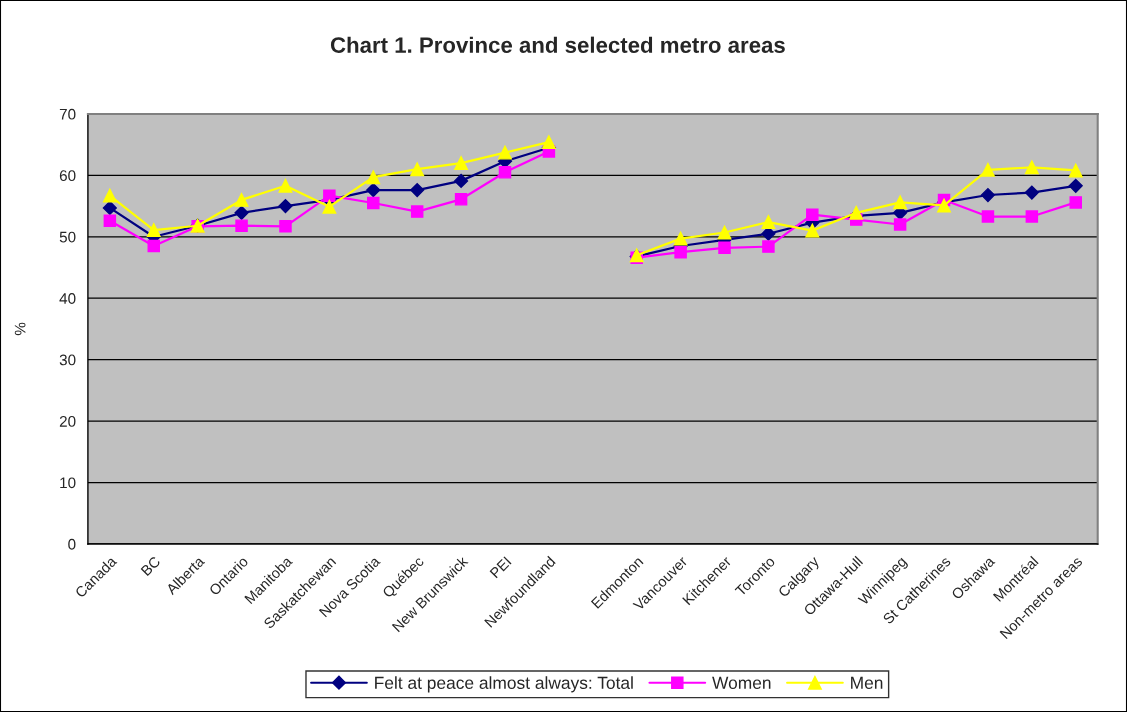 This screenshot has height=712, width=1127. I want to click on y-tick-label: 0, so click(72, 544).